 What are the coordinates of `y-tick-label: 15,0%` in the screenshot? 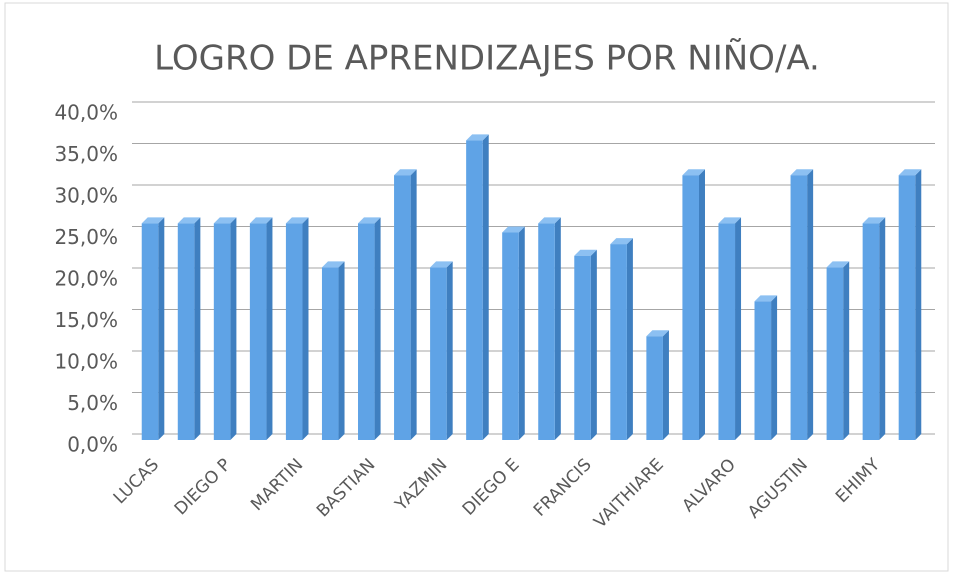 It's located at (86, 320).